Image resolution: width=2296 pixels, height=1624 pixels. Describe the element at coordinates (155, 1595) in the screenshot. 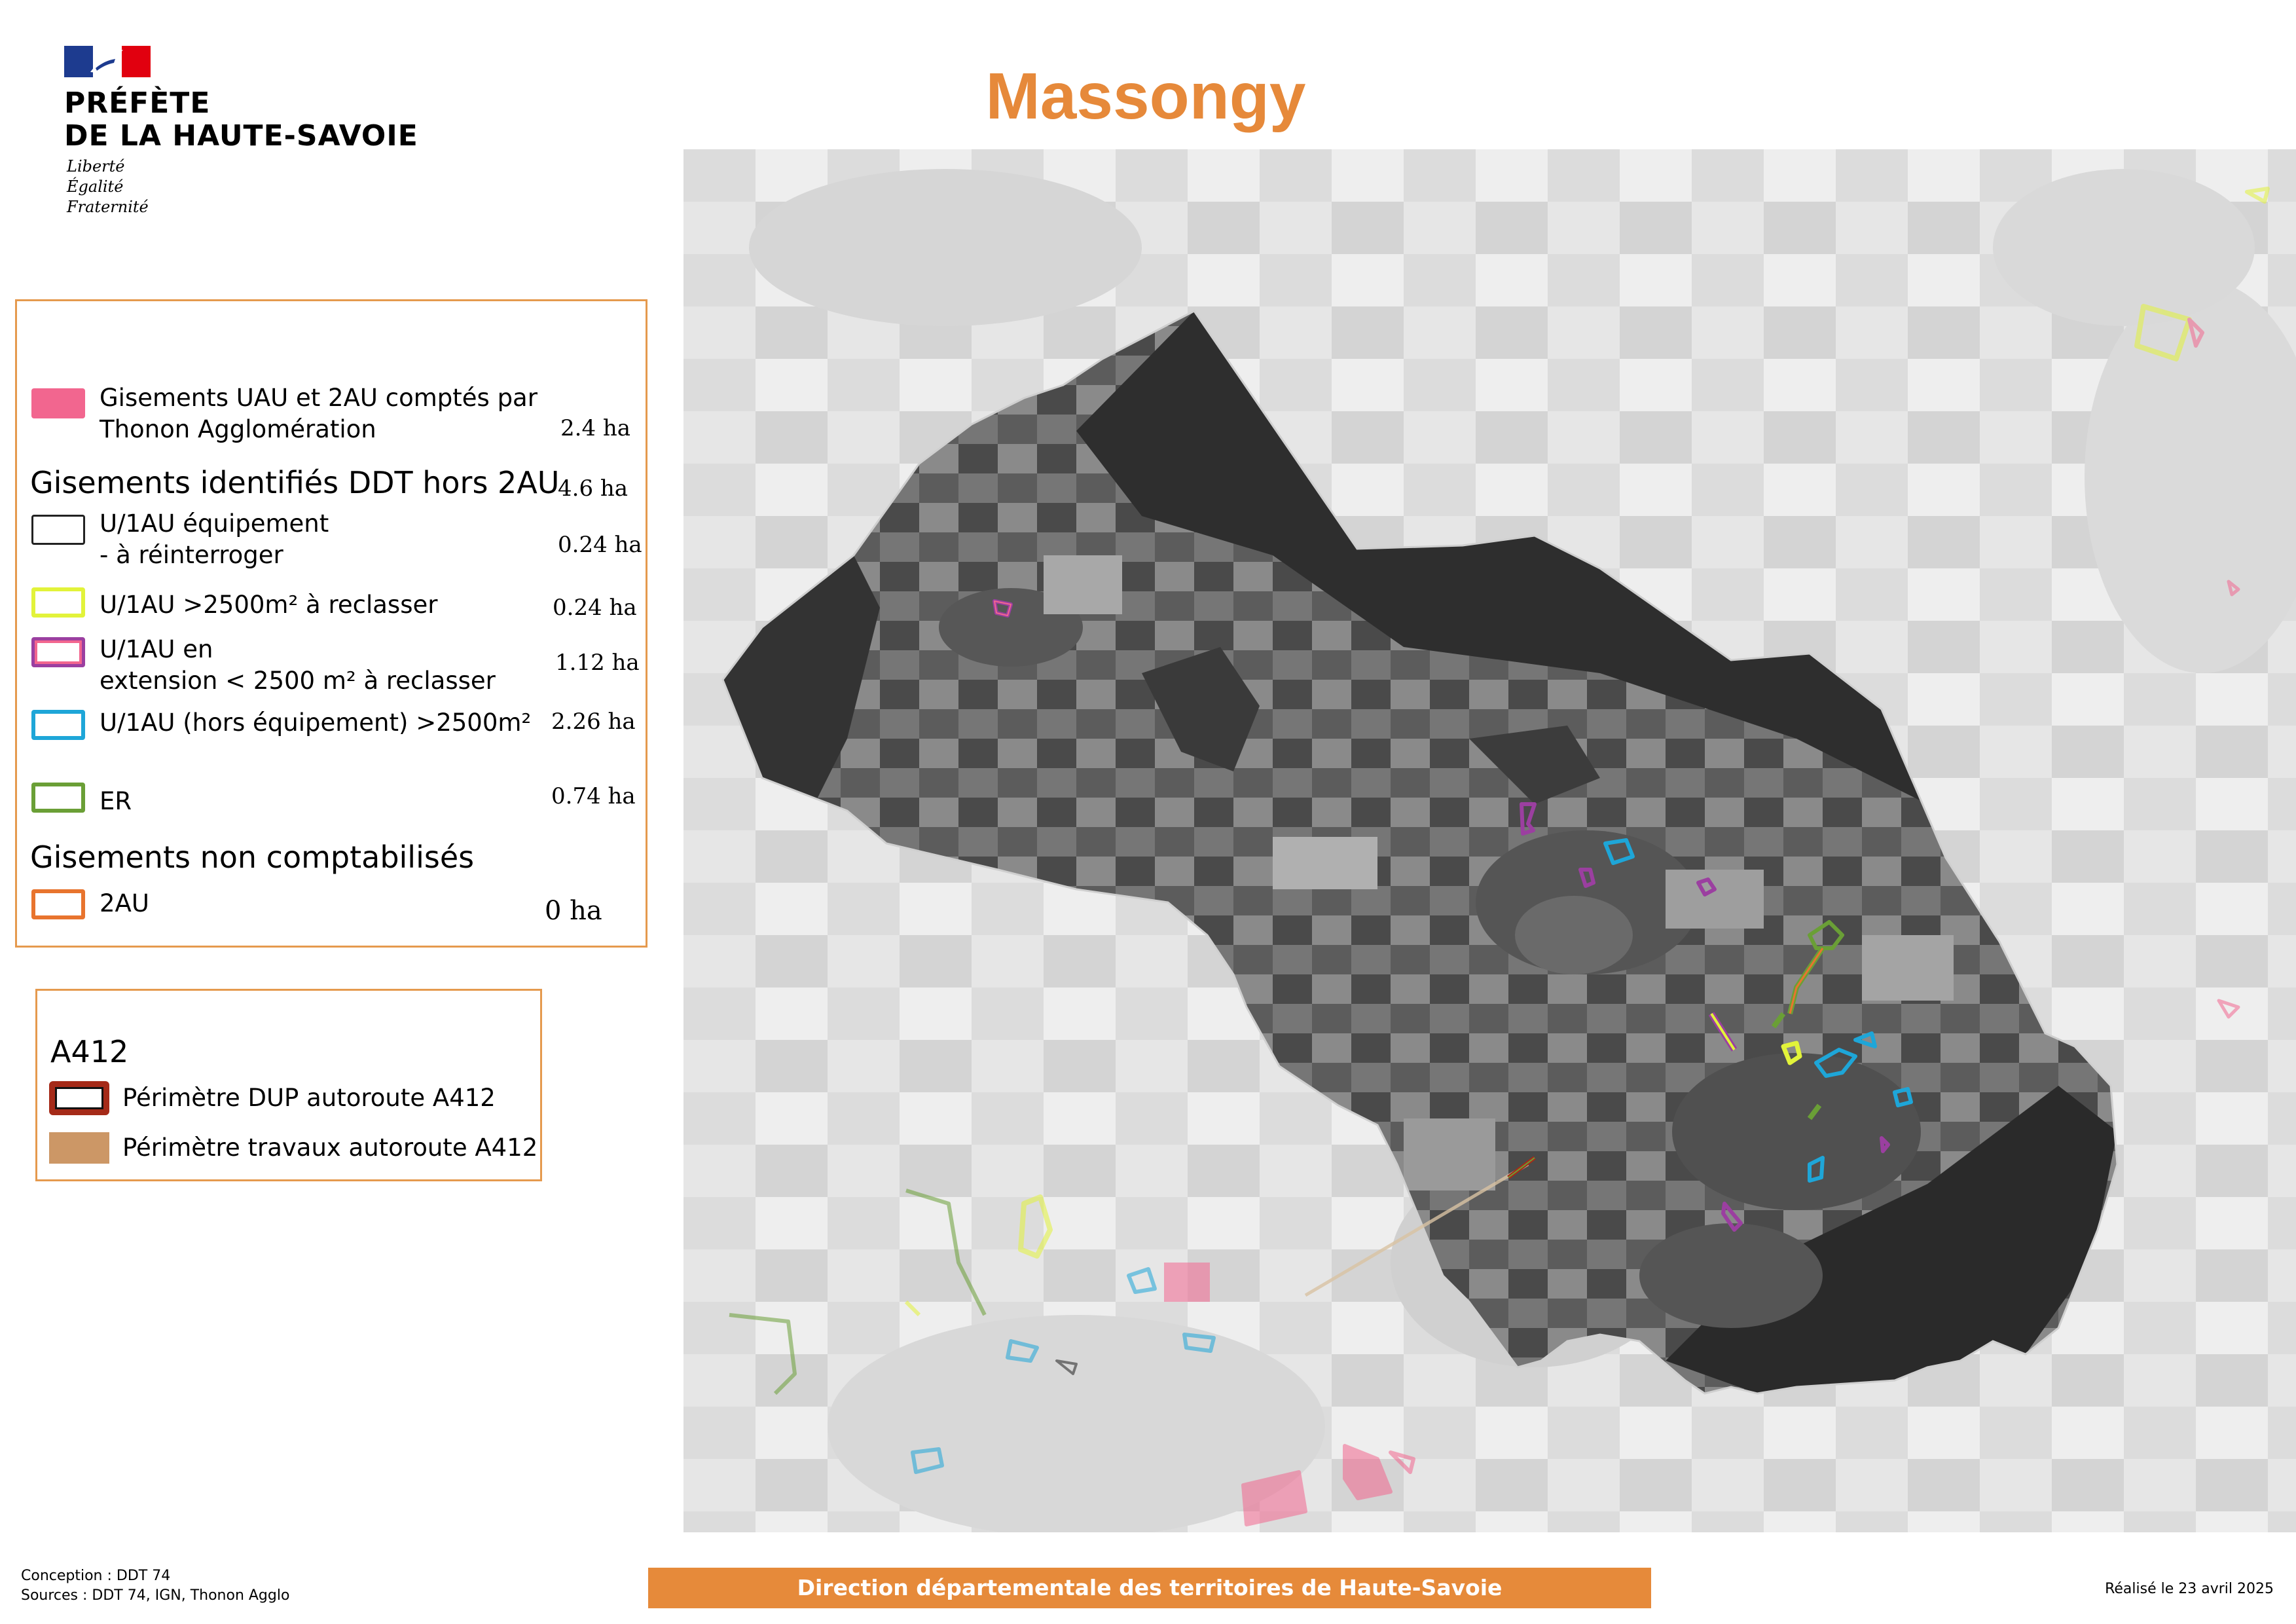

I see `sources-credit: Sources : DDT 74, IGN, Thonon Agglo` at that location.